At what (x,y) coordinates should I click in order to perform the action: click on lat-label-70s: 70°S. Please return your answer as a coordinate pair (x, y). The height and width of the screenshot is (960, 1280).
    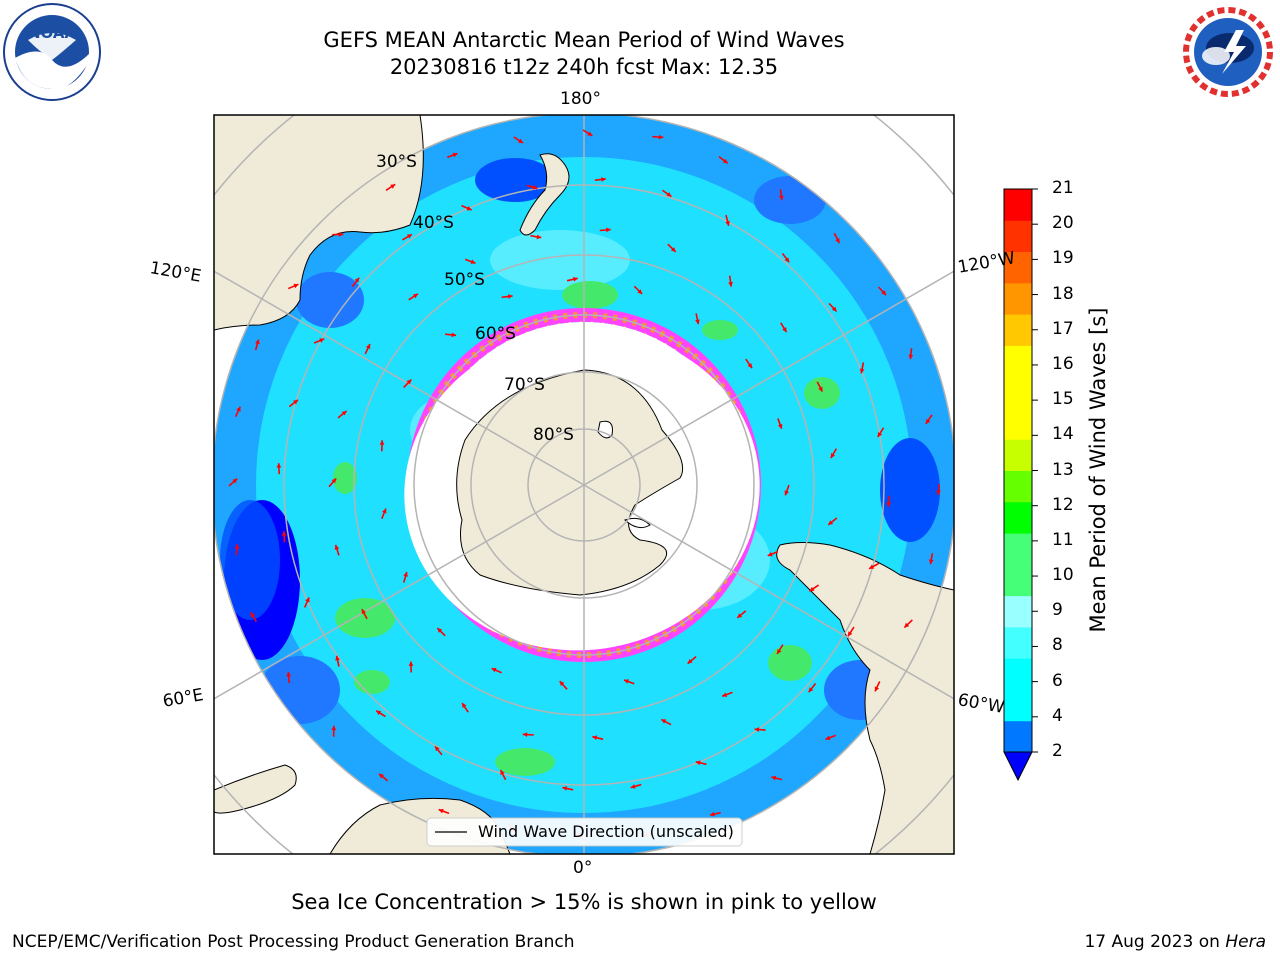
    Looking at the image, I should click on (524, 385).